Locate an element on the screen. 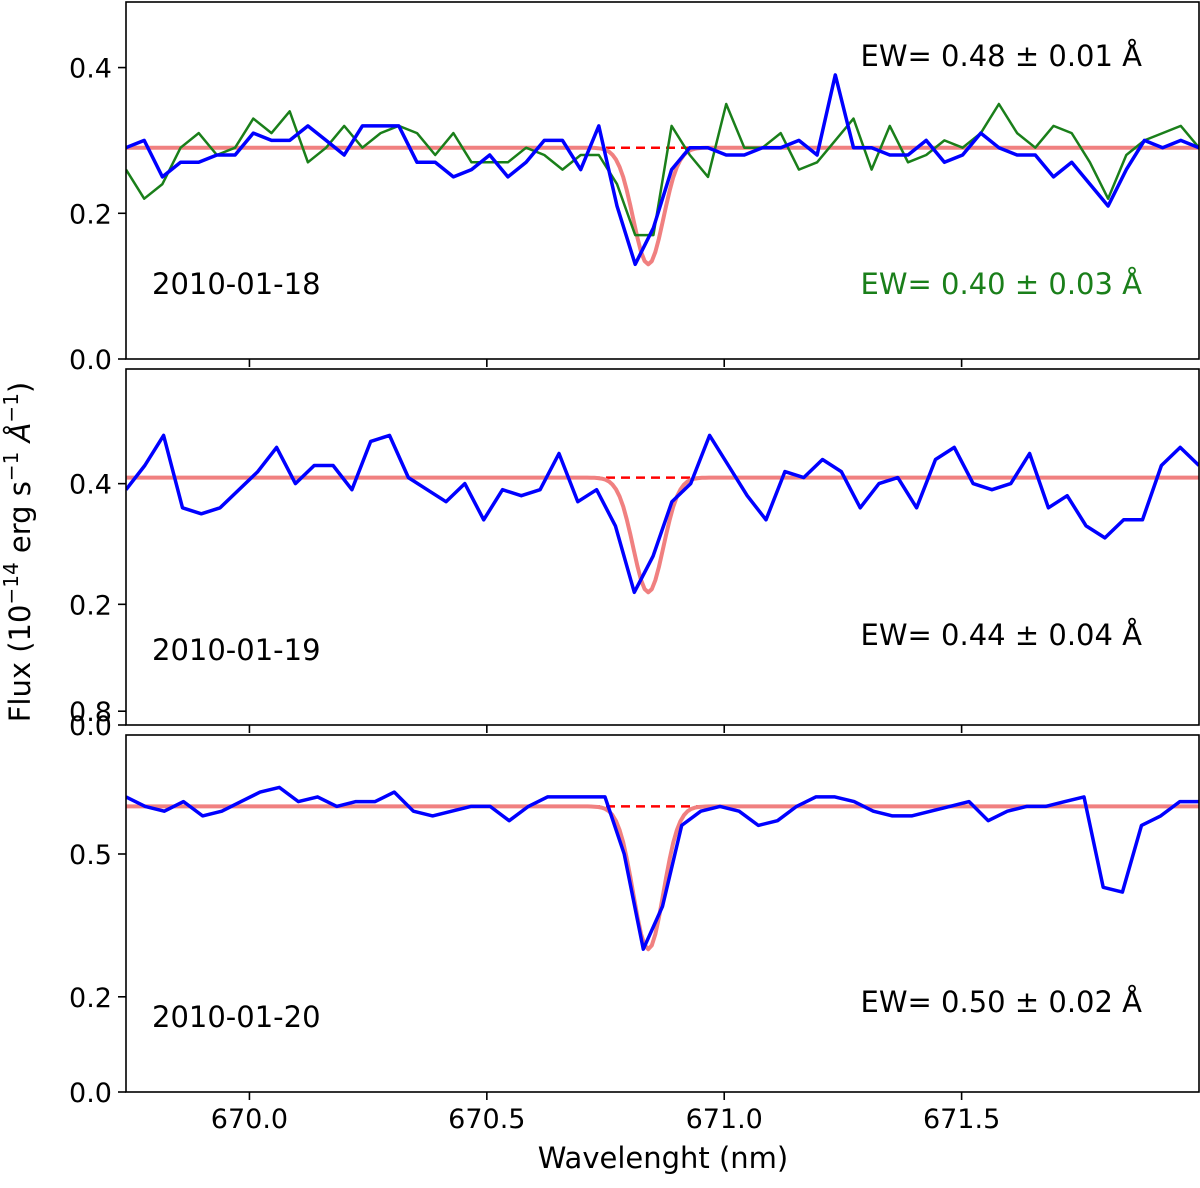  x-tick-label: 671.0 is located at coordinates (724, 1119).